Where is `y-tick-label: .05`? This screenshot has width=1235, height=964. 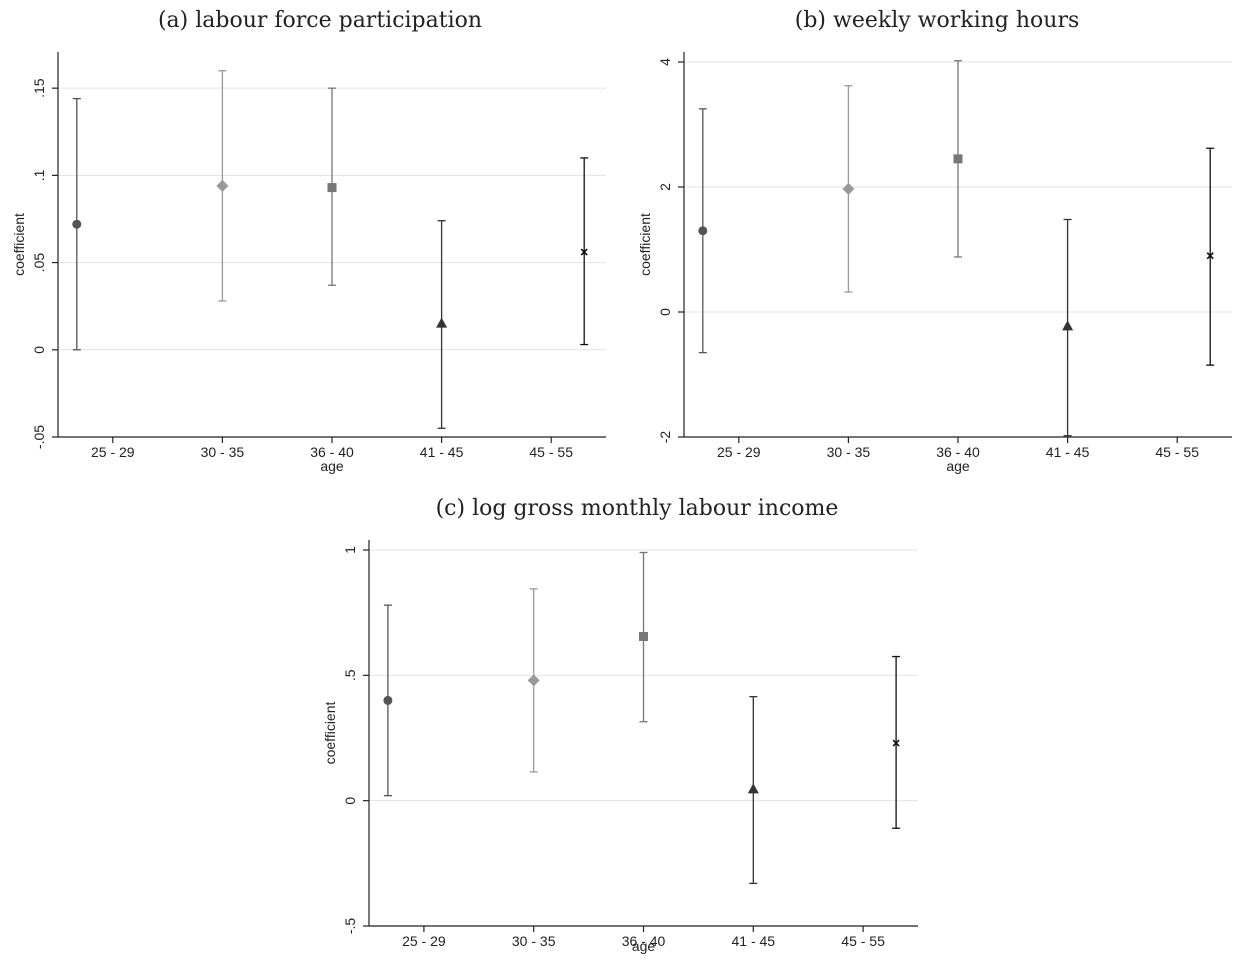 y-tick-label: .05 is located at coordinates (39, 263).